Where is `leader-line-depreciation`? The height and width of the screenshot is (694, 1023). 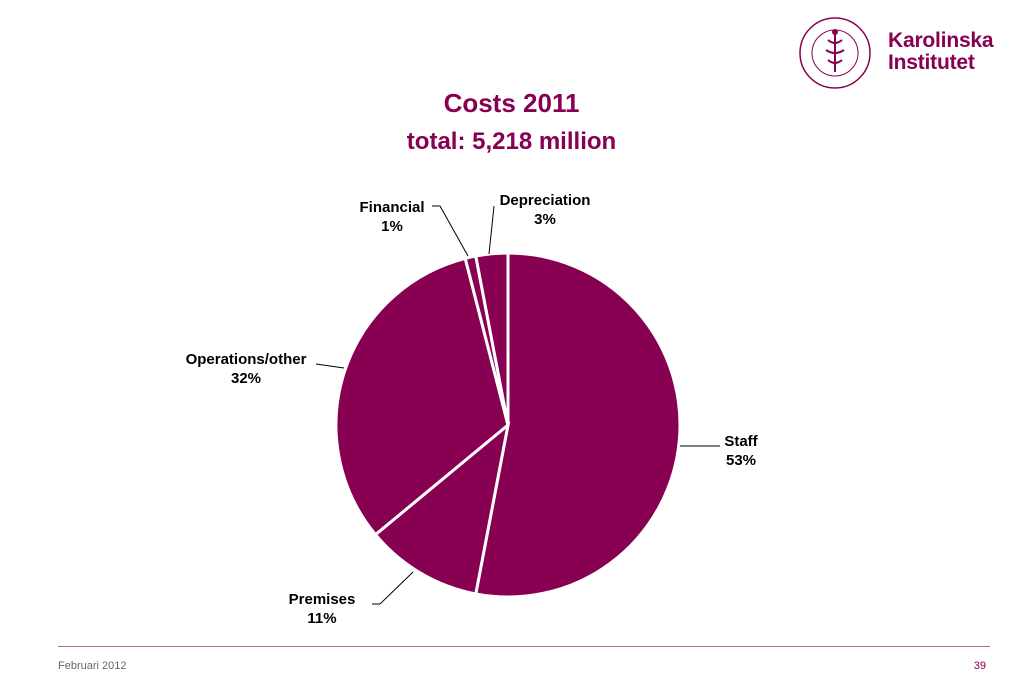
leader-line-depreciation is located at coordinates (491, 230).